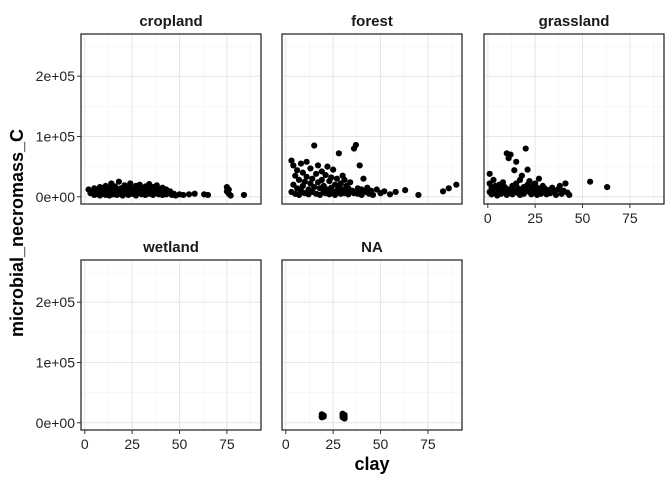 The image size is (672, 485). What do you see at coordinates (372, 21) in the screenshot?
I see `strip-label: forest` at bounding box center [372, 21].